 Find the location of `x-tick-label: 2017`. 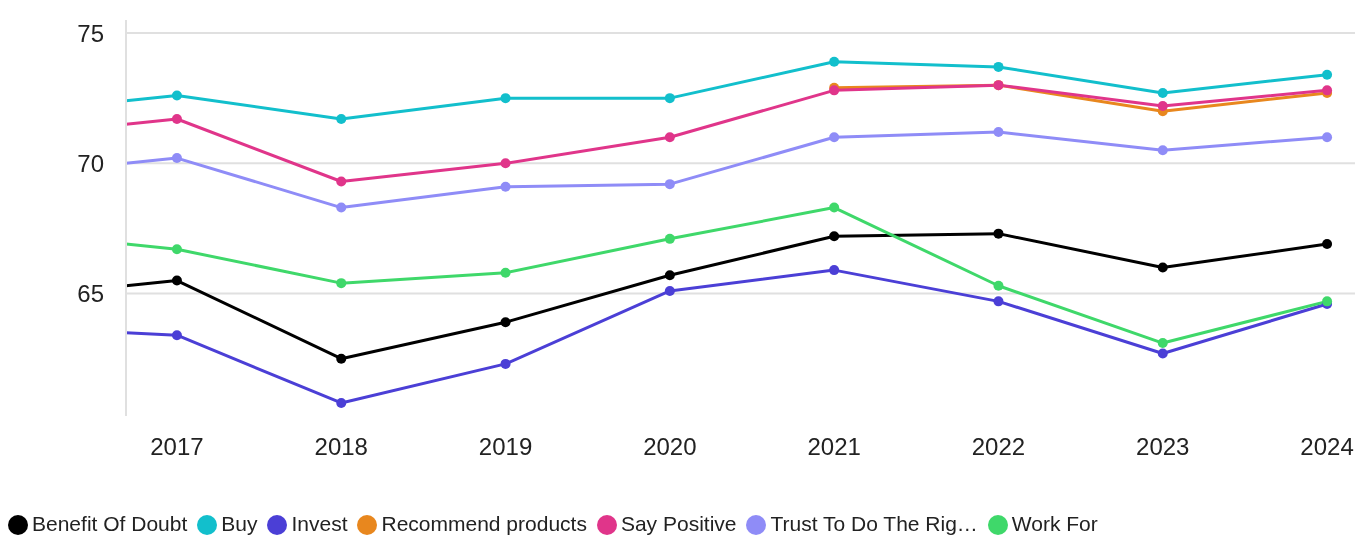

x-tick-label: 2017 is located at coordinates (177, 447).